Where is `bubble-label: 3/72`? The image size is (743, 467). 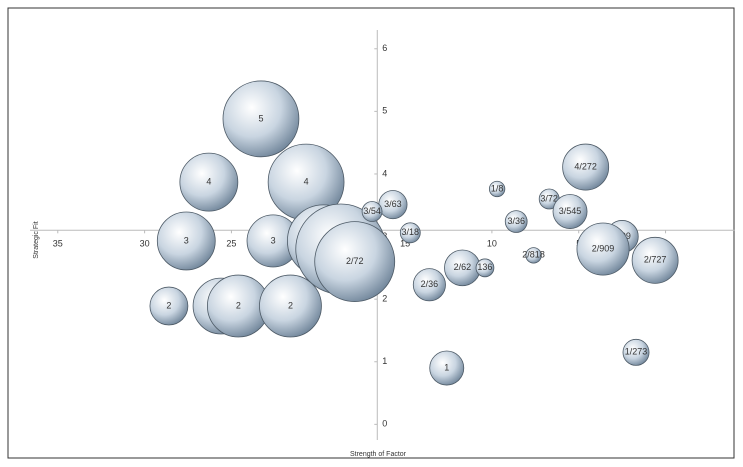
bubble-label: 3/72 is located at coordinates (549, 198).